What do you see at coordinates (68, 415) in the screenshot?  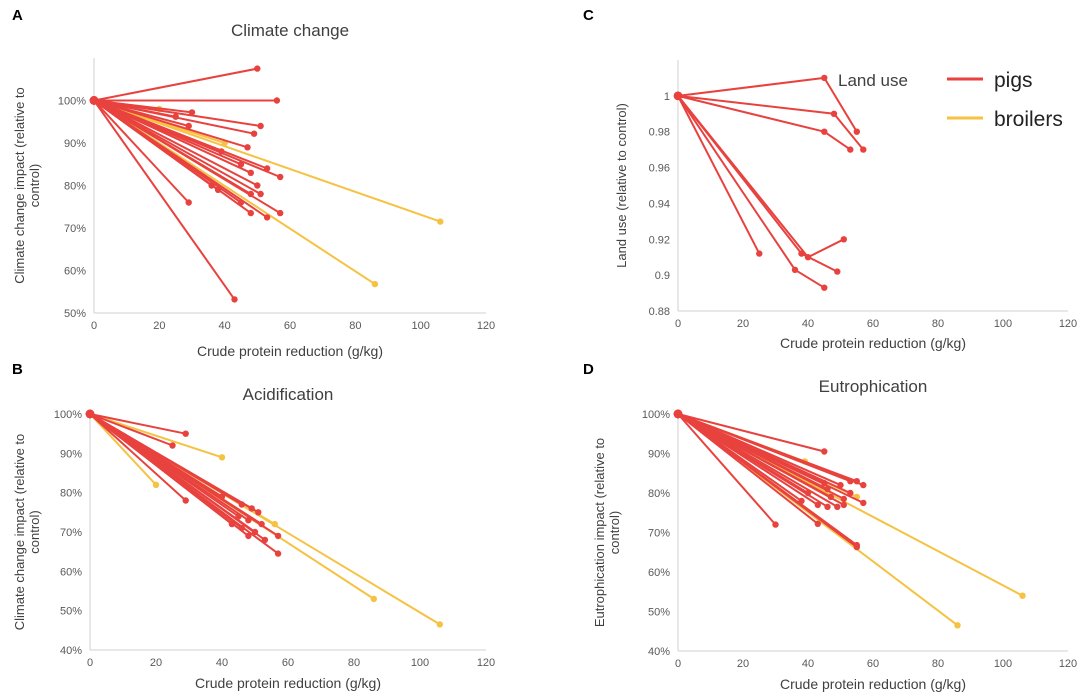 I see `y-tick-label: 100%` at bounding box center [68, 415].